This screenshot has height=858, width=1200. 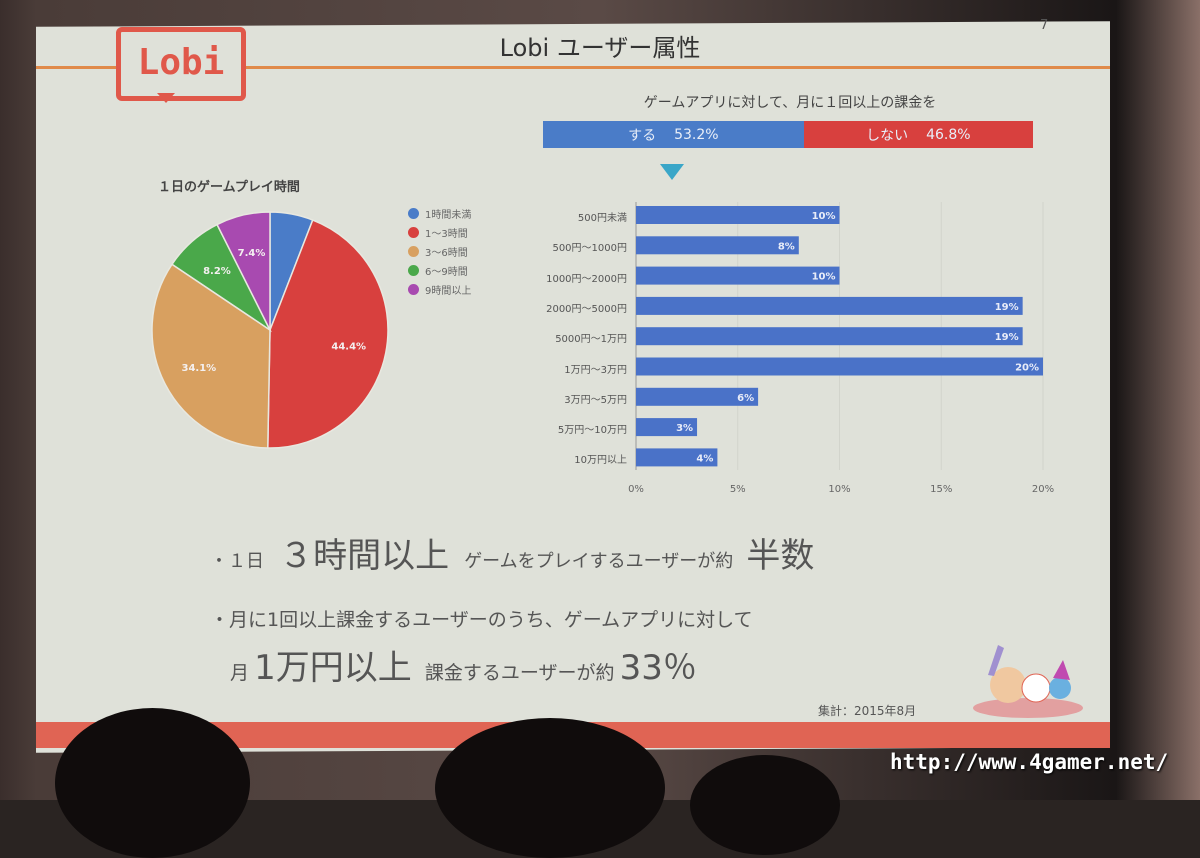 What do you see at coordinates (602, 218) in the screenshot?
I see `bar-category-label: 500円未満` at bounding box center [602, 218].